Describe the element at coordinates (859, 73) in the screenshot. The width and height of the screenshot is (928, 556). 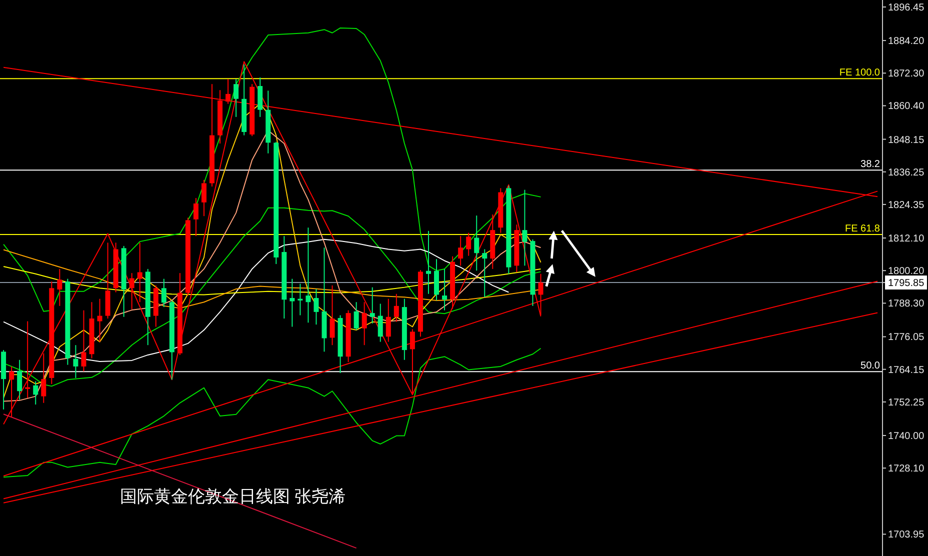
I see `annotation: FE 100.0` at that location.